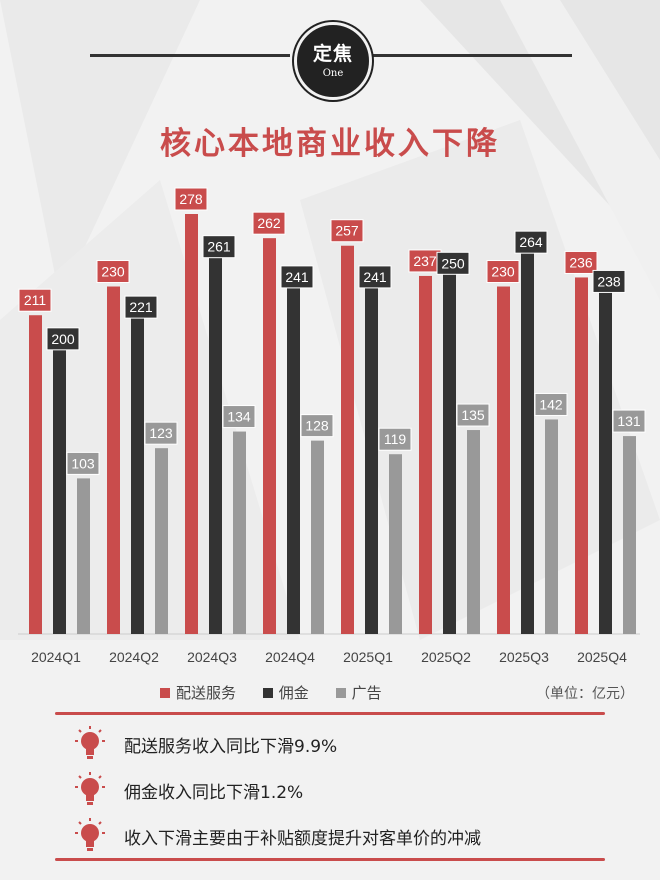 This screenshot has height=880, width=660. What do you see at coordinates (330, 144) in the screenshot?
I see `page-title: 核心本地商业收入下降` at bounding box center [330, 144].